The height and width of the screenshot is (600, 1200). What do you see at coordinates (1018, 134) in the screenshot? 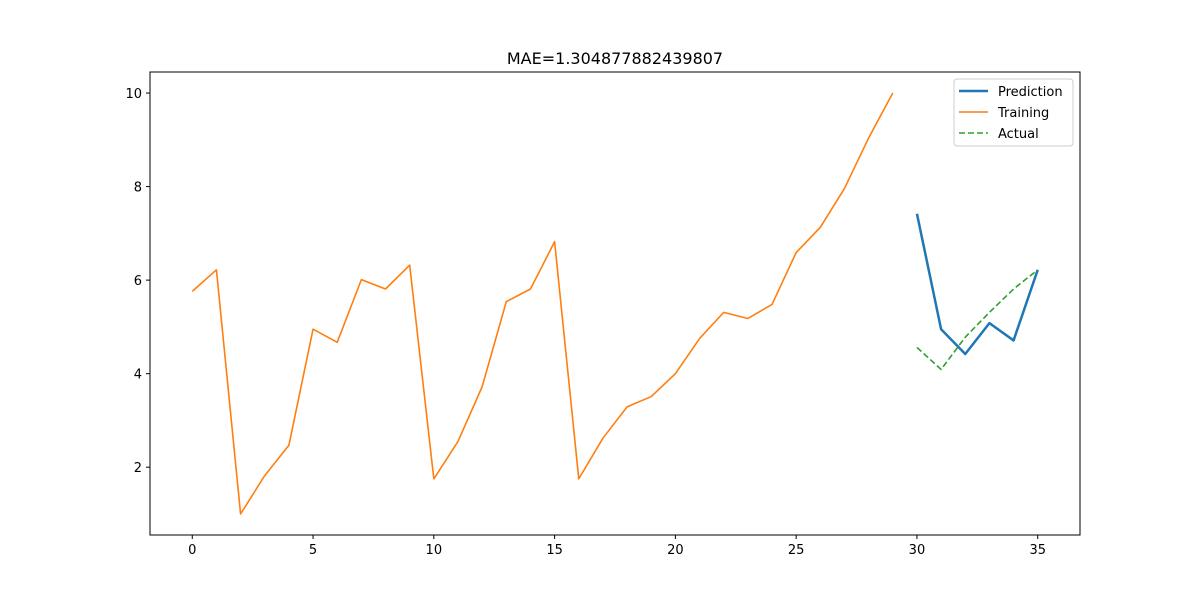
I see `legend-label-actual: Actual` at bounding box center [1018, 134].